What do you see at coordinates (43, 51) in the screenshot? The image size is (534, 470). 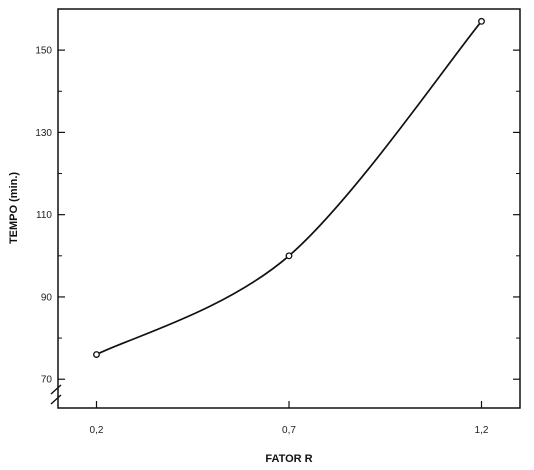 I see `y-tick-label: 150` at bounding box center [43, 51].